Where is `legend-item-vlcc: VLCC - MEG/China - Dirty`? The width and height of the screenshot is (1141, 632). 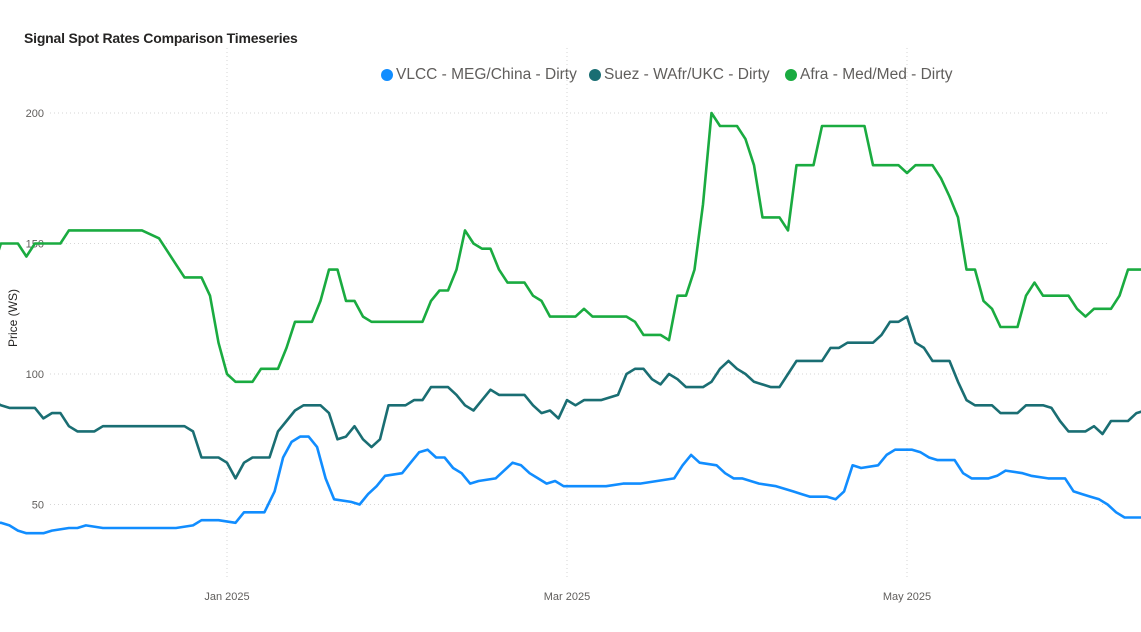
legend-item-vlcc: VLCC - MEG/China - Dirty is located at coordinates (479, 75).